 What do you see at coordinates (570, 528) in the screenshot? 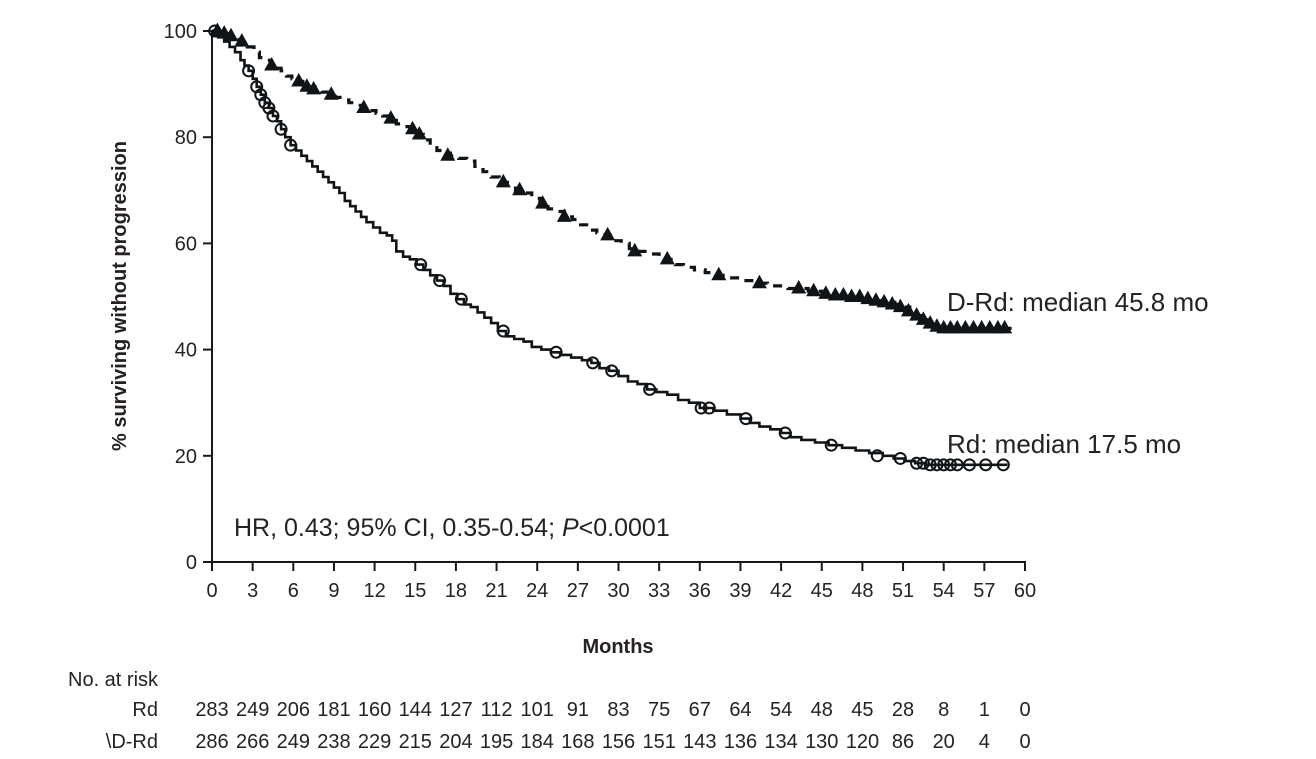
I see `hr-annotation-p: P` at bounding box center [570, 528].